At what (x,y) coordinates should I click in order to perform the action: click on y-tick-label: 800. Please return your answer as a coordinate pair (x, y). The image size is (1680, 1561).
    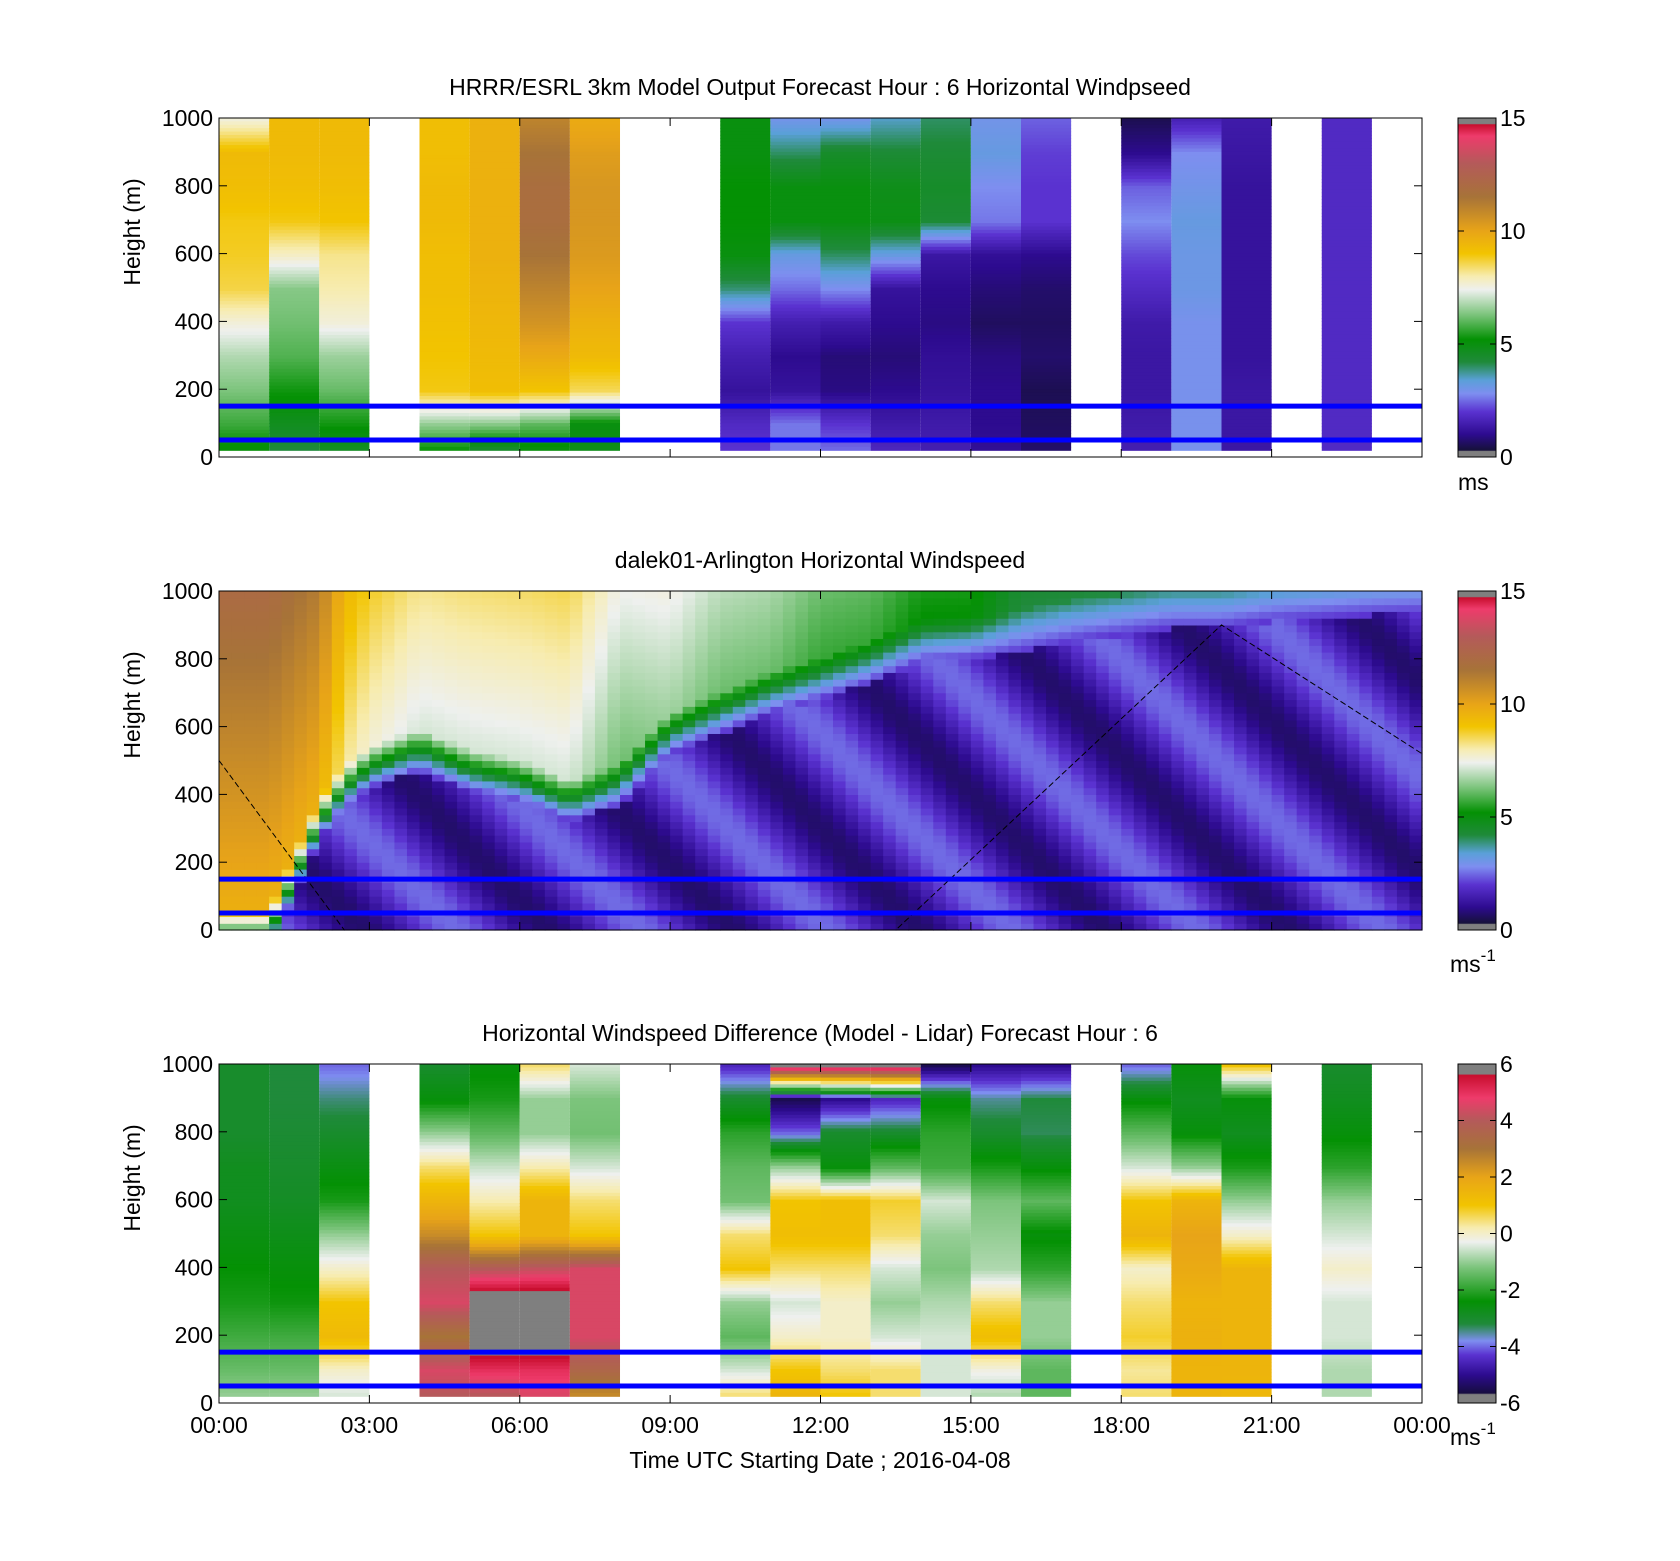
    Looking at the image, I should click on (194, 186).